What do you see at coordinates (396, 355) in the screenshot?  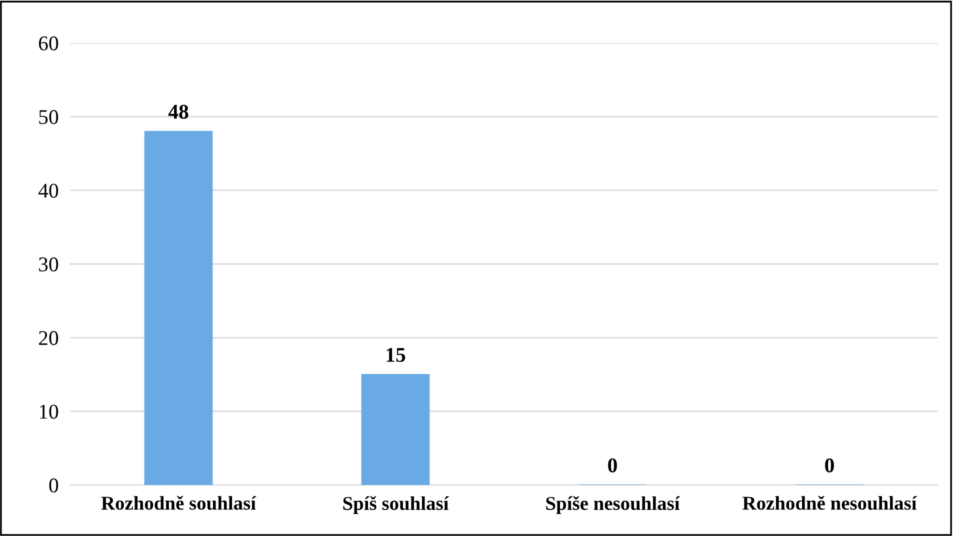 I see `data-label: 15` at bounding box center [396, 355].